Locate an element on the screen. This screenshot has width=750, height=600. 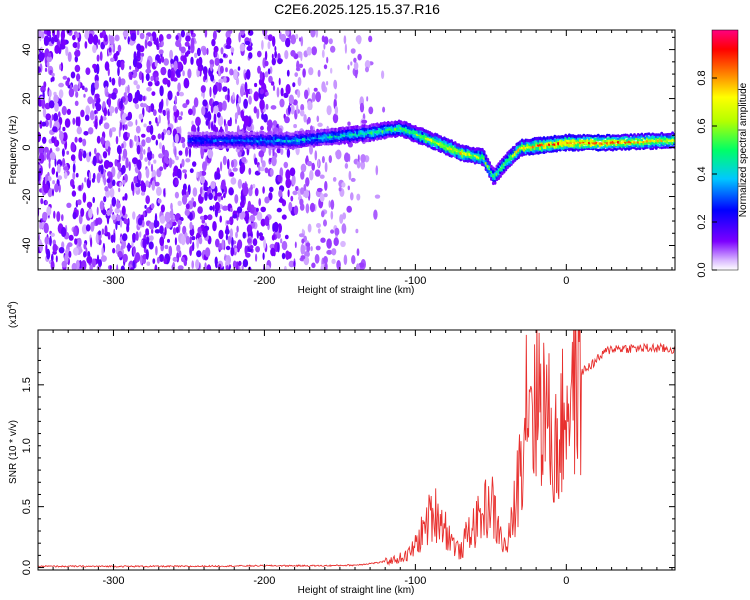
spectrogram-ridge-cell is located at coordinates (482, 149).